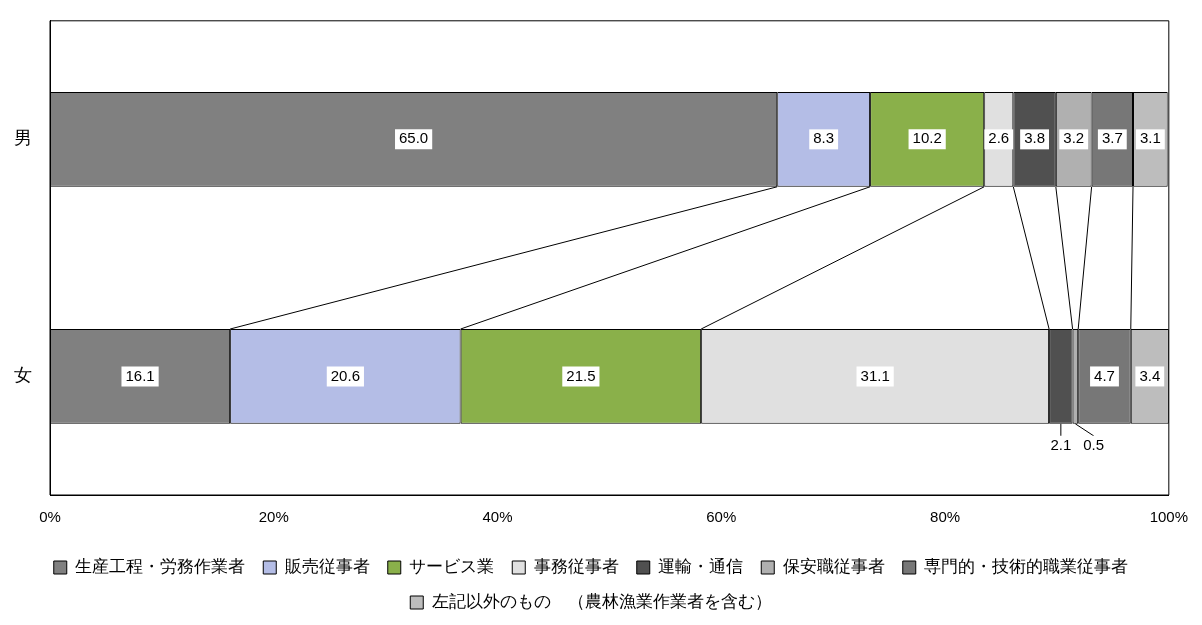 Image resolution: width=1202 pixels, height=625 pixels. What do you see at coordinates (1104, 375) in the screenshot?
I see `data-label: 4.7` at bounding box center [1104, 375].